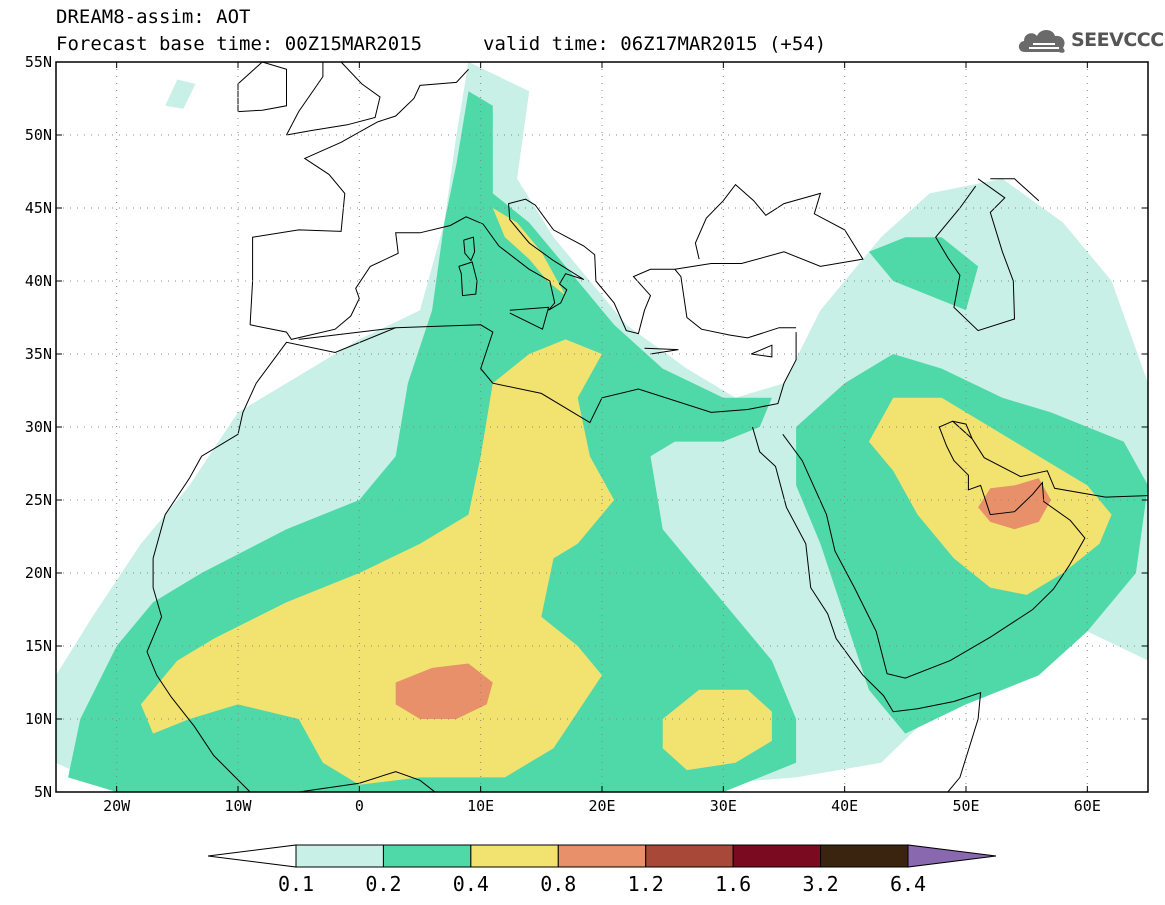  I want to click on colorbar: 0.1 0.2 0.4 0.8 1.2 1.6 3.2 6.4, so click(602, 870).